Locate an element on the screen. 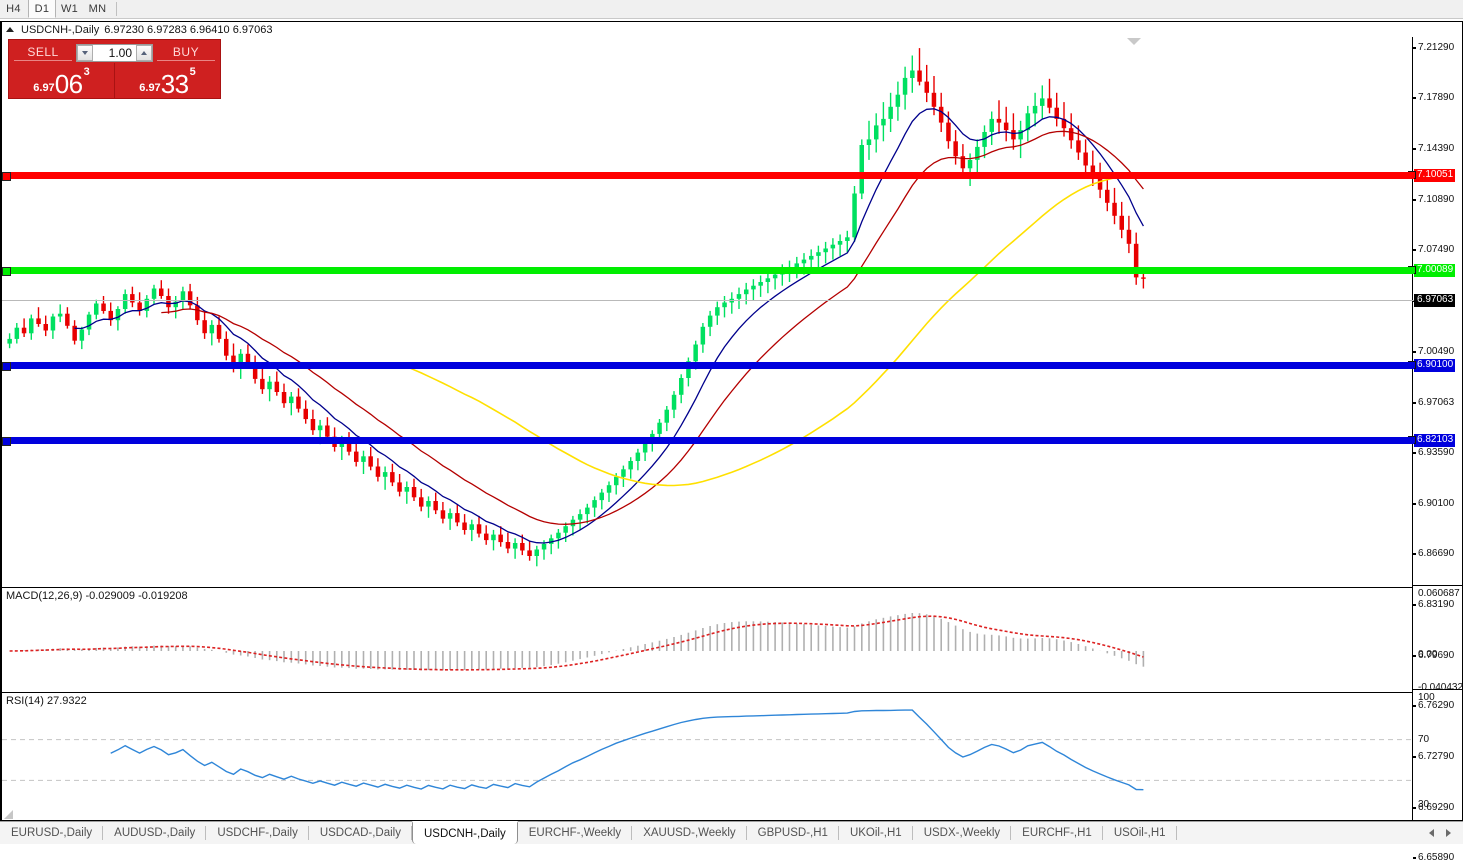 The height and width of the screenshot is (863, 1463). chart-tab-eurusd-daily: EURUSD-,Daily is located at coordinates (52, 833).